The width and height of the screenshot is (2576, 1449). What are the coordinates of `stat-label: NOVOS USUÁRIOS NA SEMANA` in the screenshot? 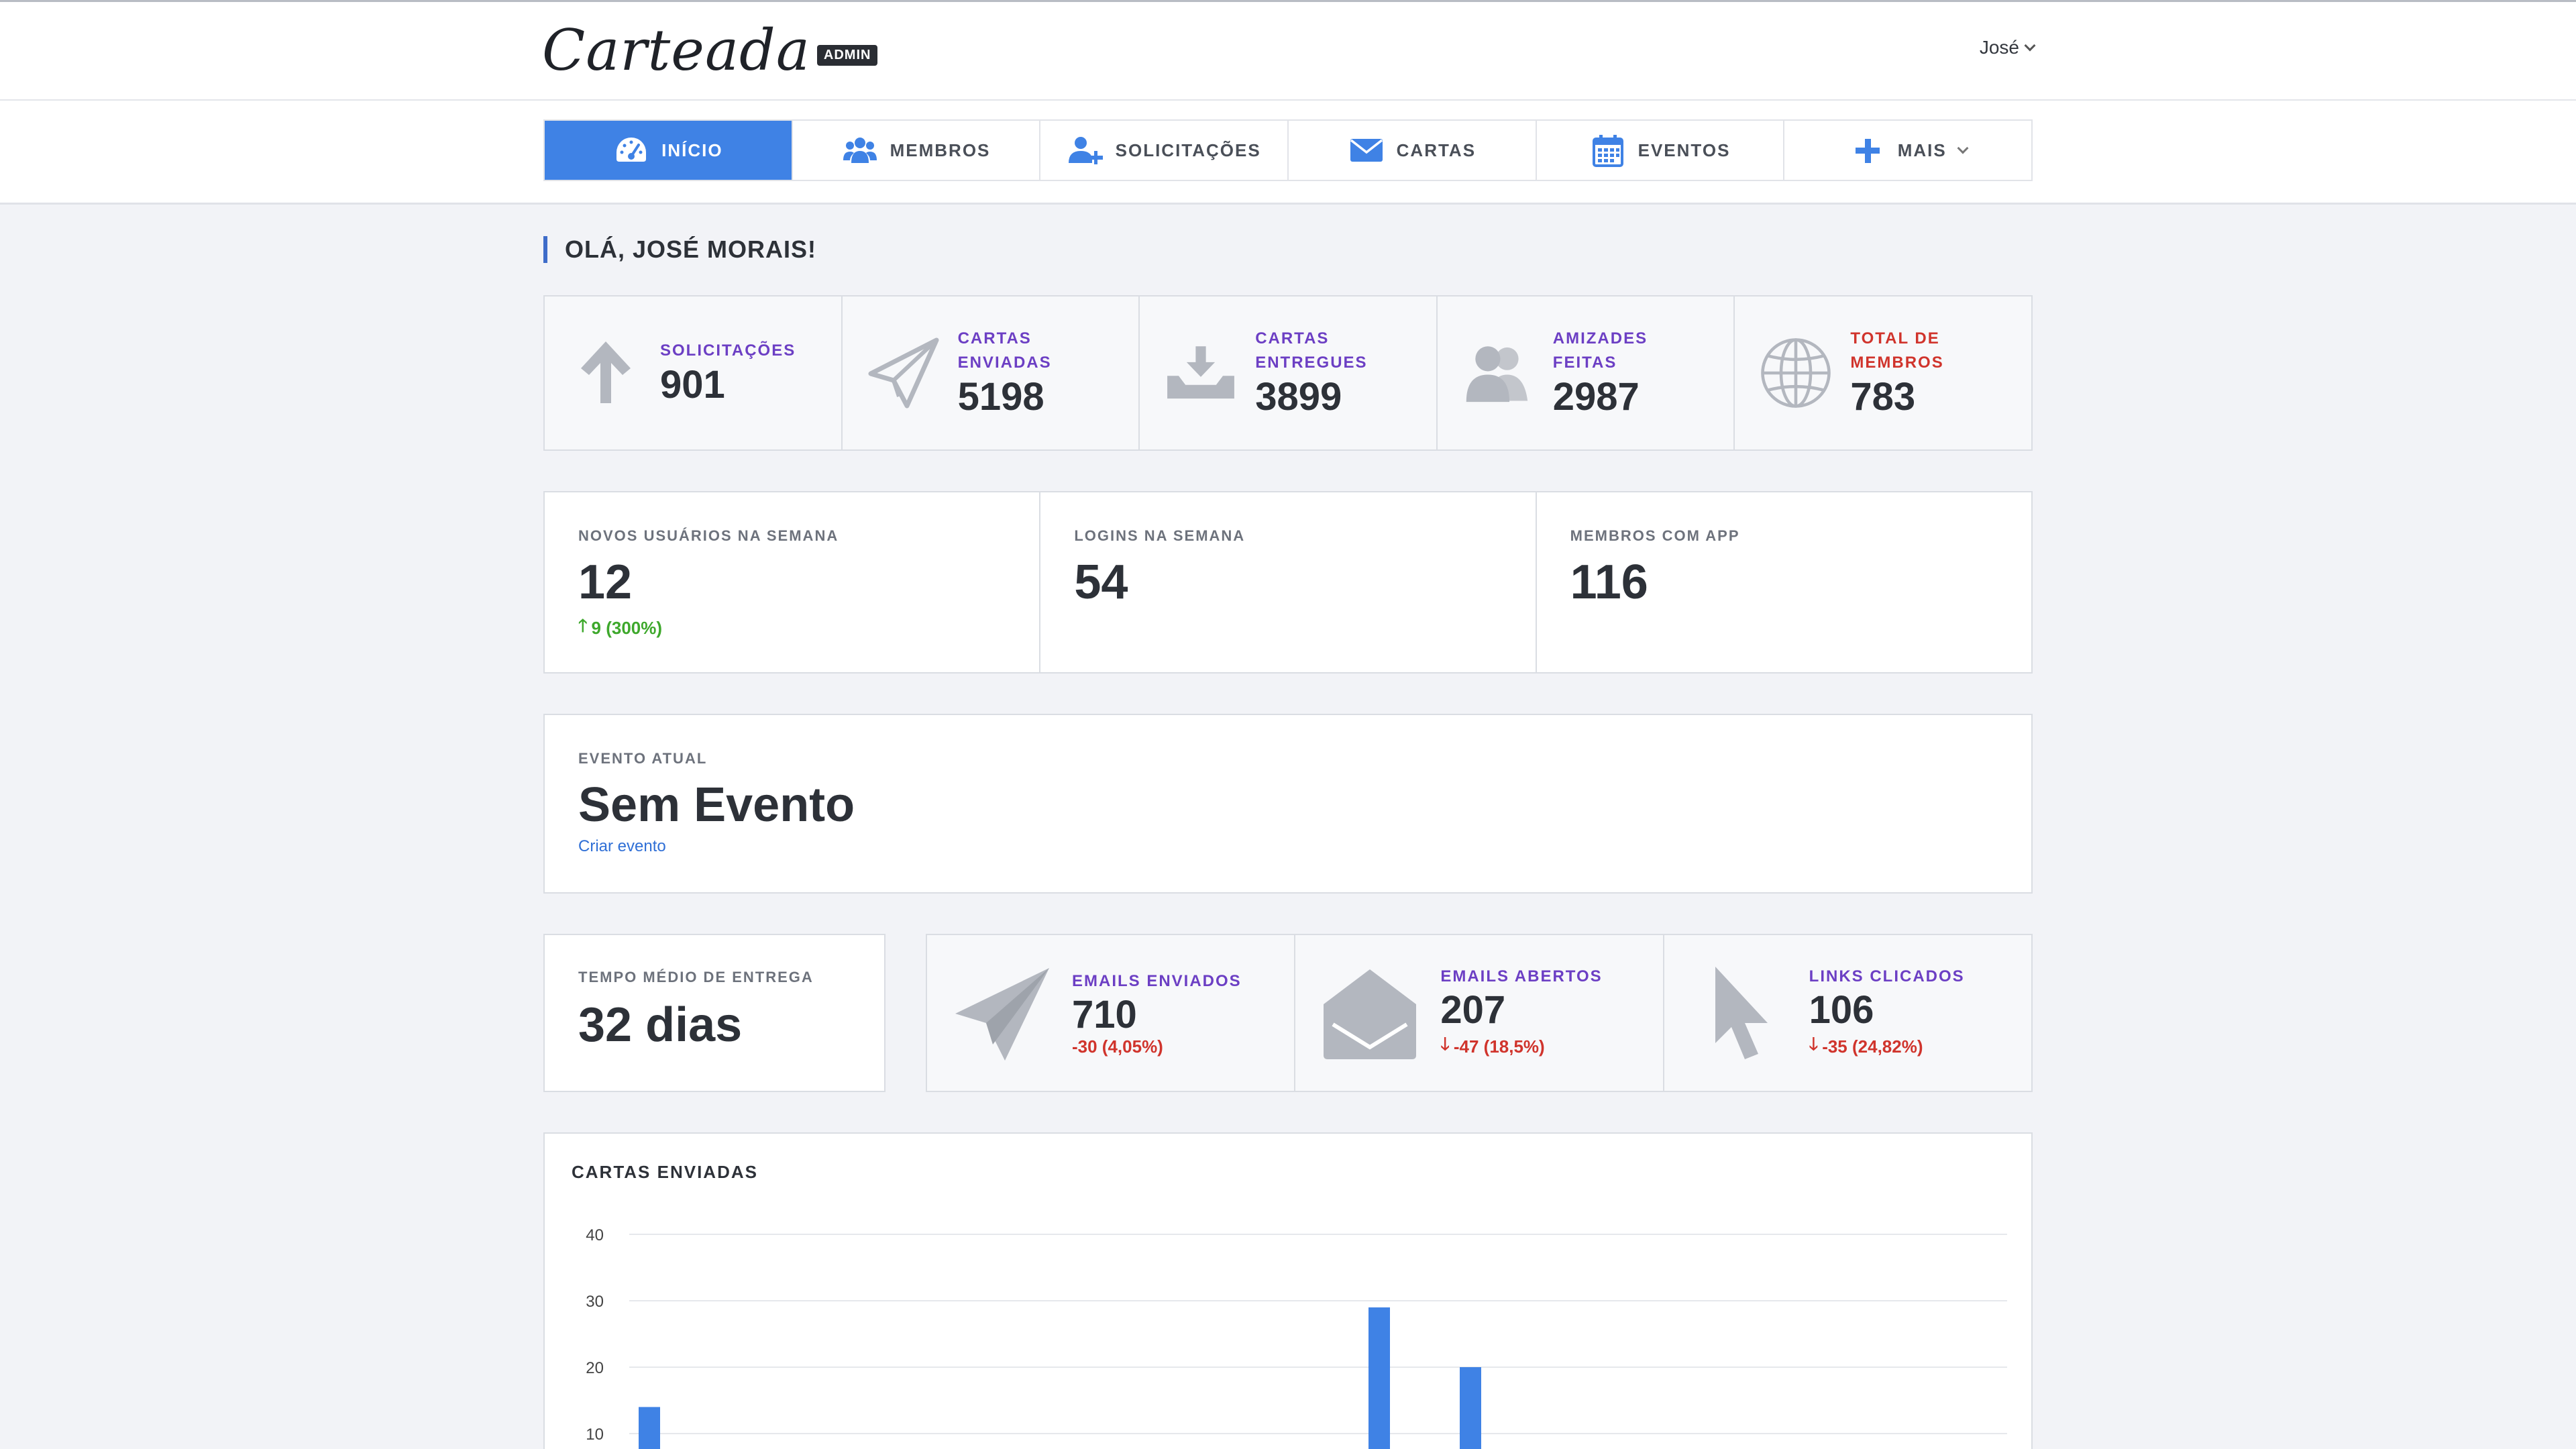 It's located at (708, 535).